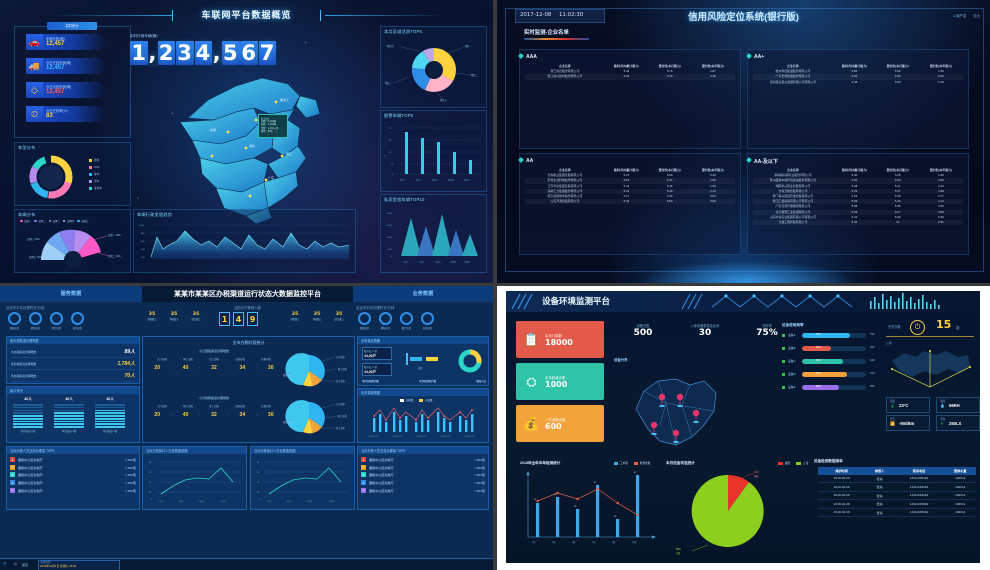 This screenshot has width=990, height=570. Describe the element at coordinates (966, 15) in the screenshot. I see `credit-user-area: ● 用户名 退出` at that location.